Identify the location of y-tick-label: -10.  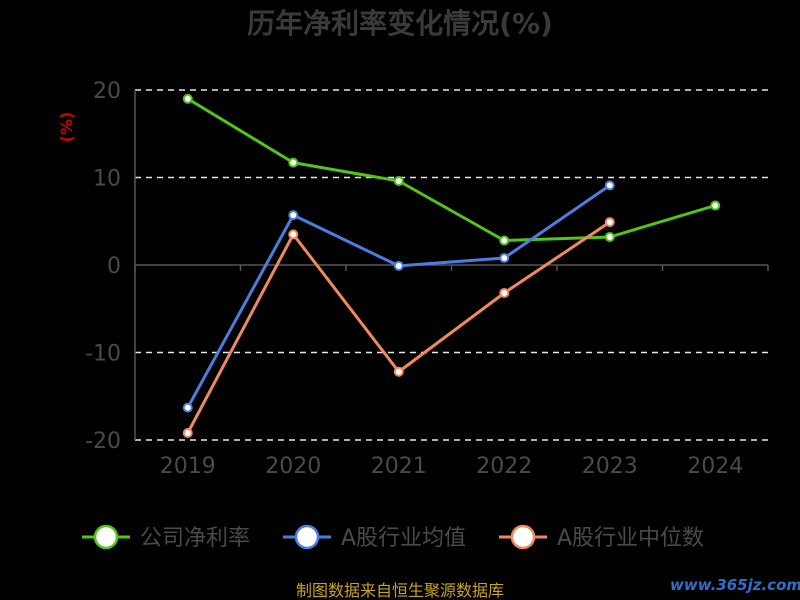
(103, 354).